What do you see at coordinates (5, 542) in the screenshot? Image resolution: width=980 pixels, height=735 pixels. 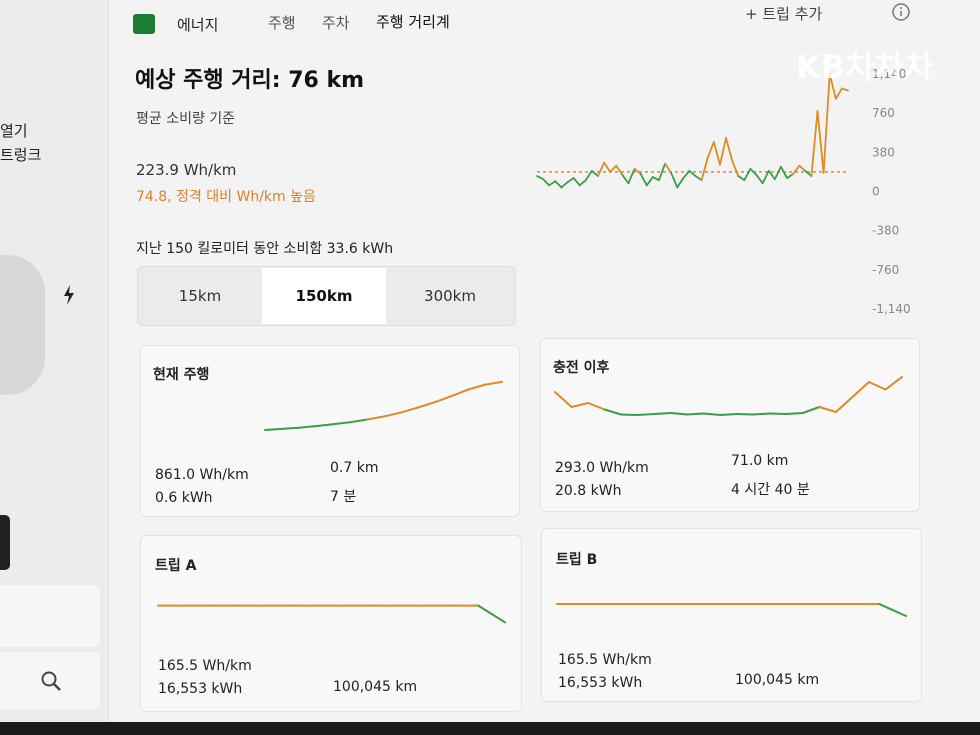 I see `side-button` at bounding box center [5, 542].